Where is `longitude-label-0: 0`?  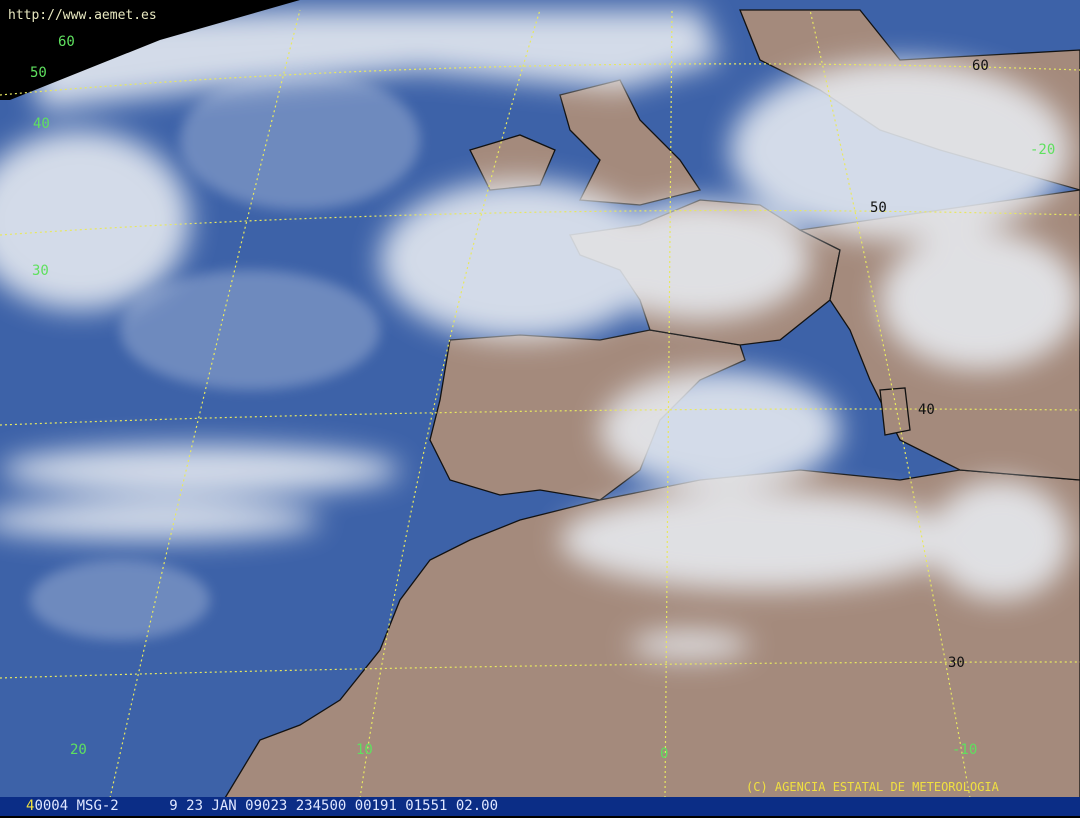
longitude-label-0: 0 is located at coordinates (664, 754).